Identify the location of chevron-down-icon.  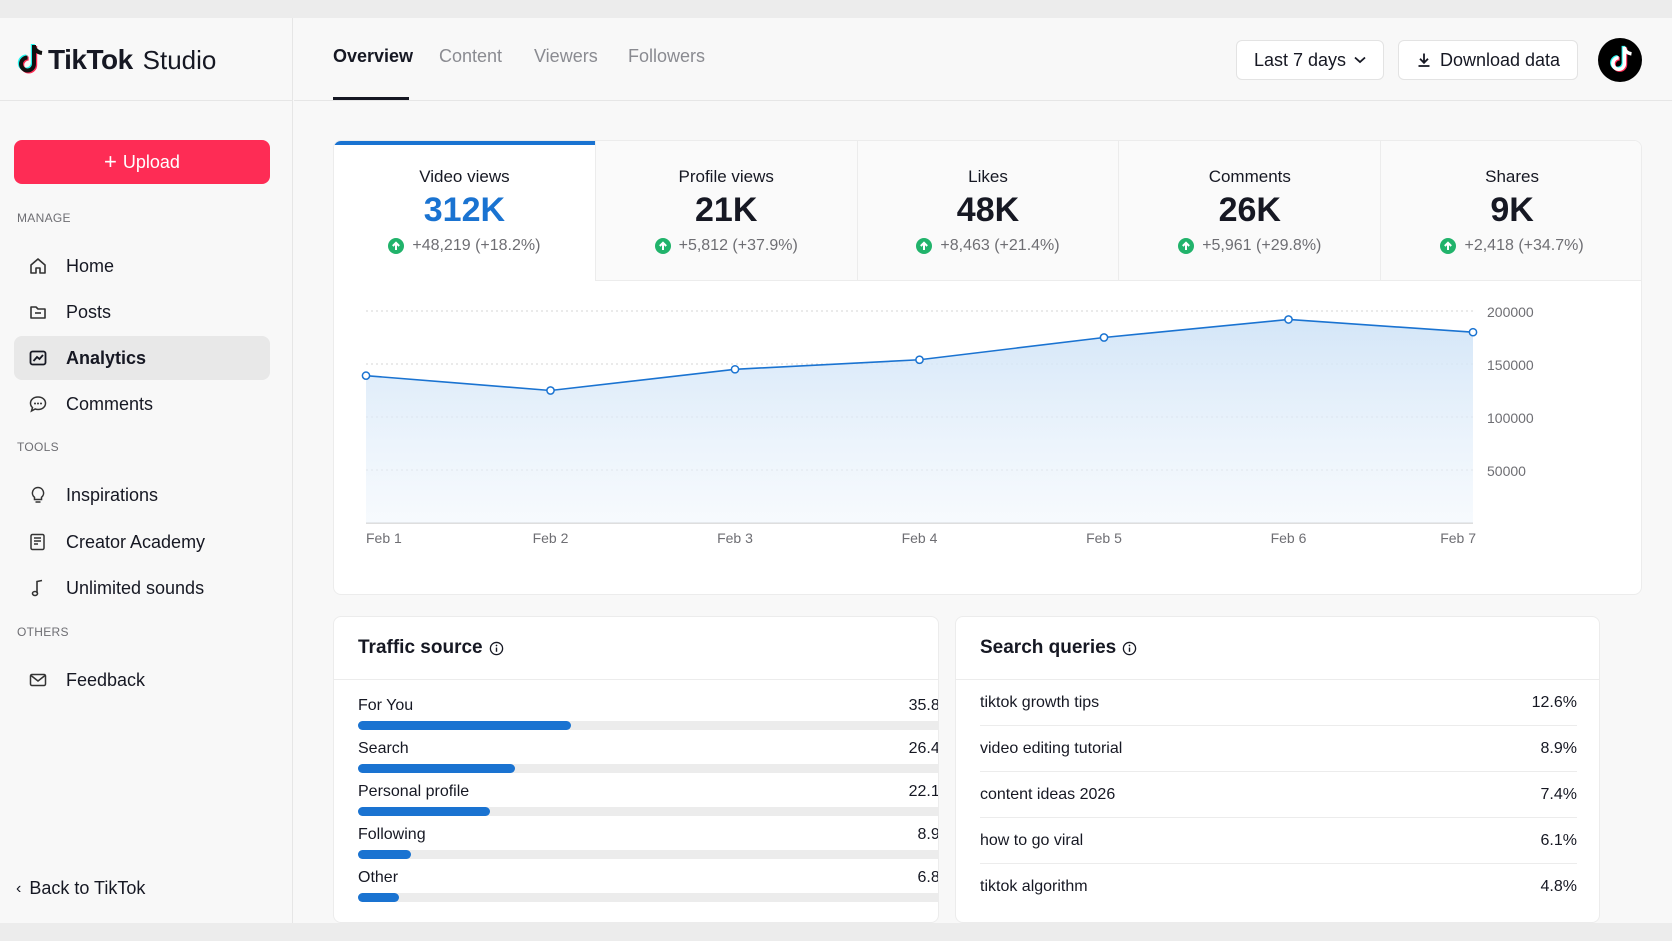
(1360, 60).